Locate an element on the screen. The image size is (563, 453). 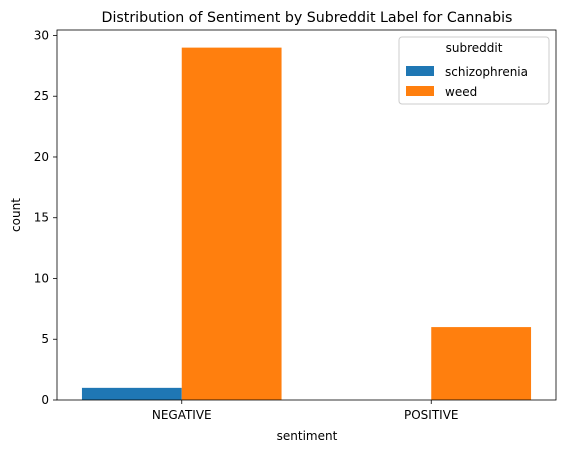
legend-box is located at coordinates (474, 70).